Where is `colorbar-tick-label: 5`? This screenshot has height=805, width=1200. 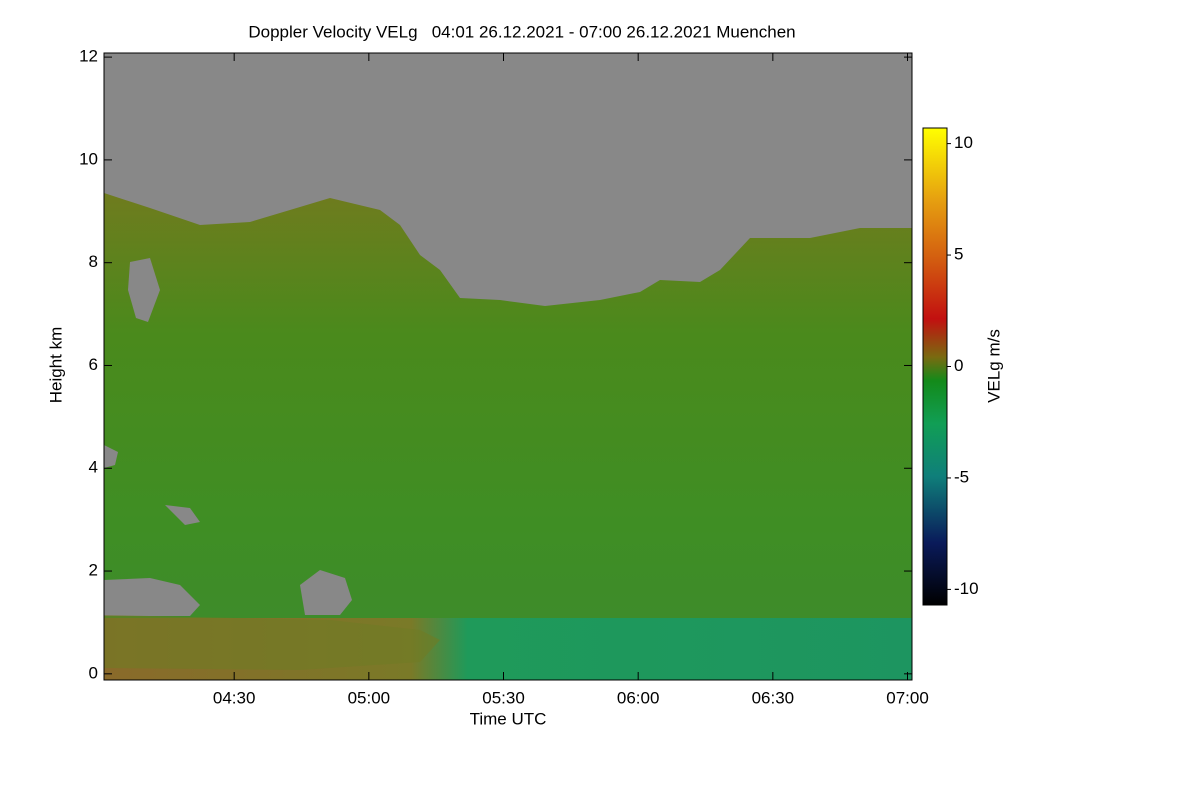
colorbar-tick-label: 5 is located at coordinates (958, 254).